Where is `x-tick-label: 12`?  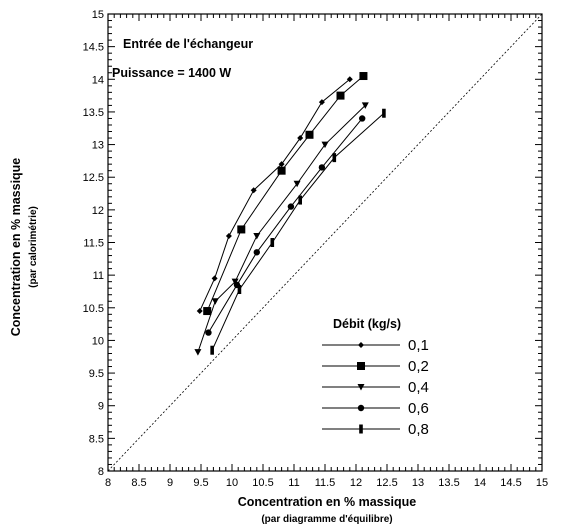 x-tick-label: 12 is located at coordinates (356, 483).